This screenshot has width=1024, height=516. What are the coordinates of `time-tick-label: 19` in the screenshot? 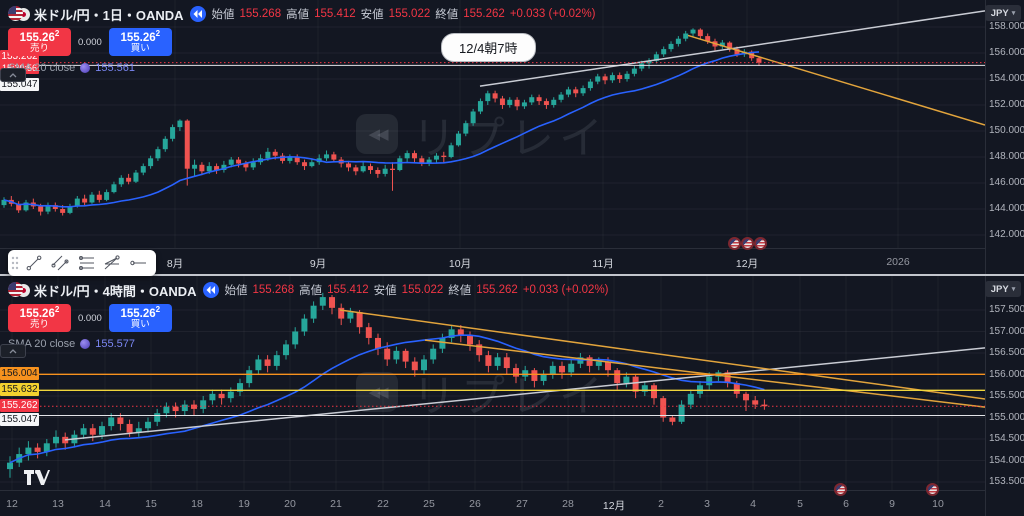 It's located at (244, 504).